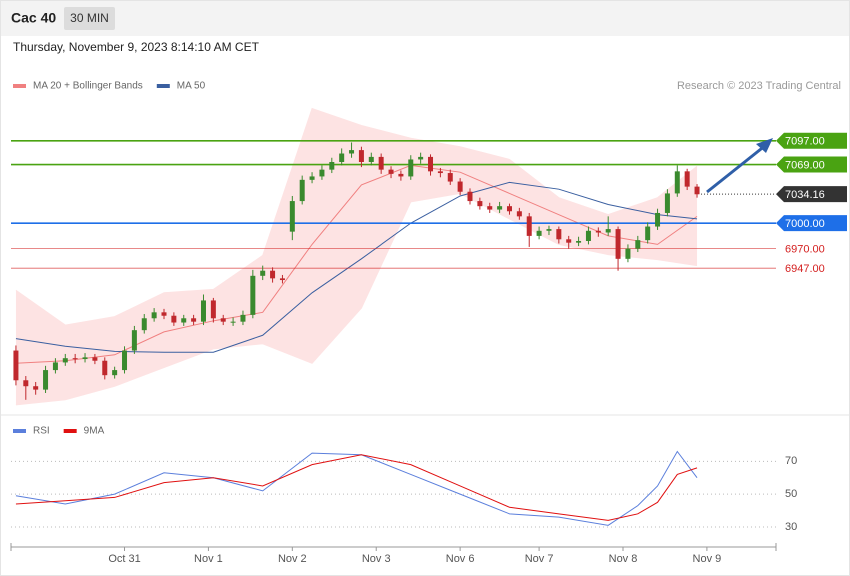 The width and height of the screenshot is (850, 576). What do you see at coordinates (764, 145) in the screenshot?
I see `forecast-arrow-head` at bounding box center [764, 145].